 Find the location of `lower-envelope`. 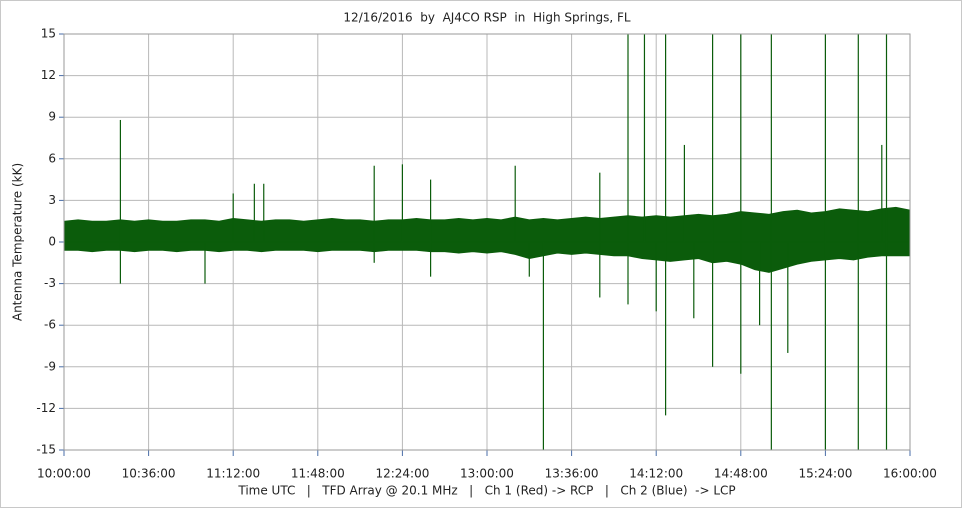

lower-envelope is located at coordinates (487, 257).